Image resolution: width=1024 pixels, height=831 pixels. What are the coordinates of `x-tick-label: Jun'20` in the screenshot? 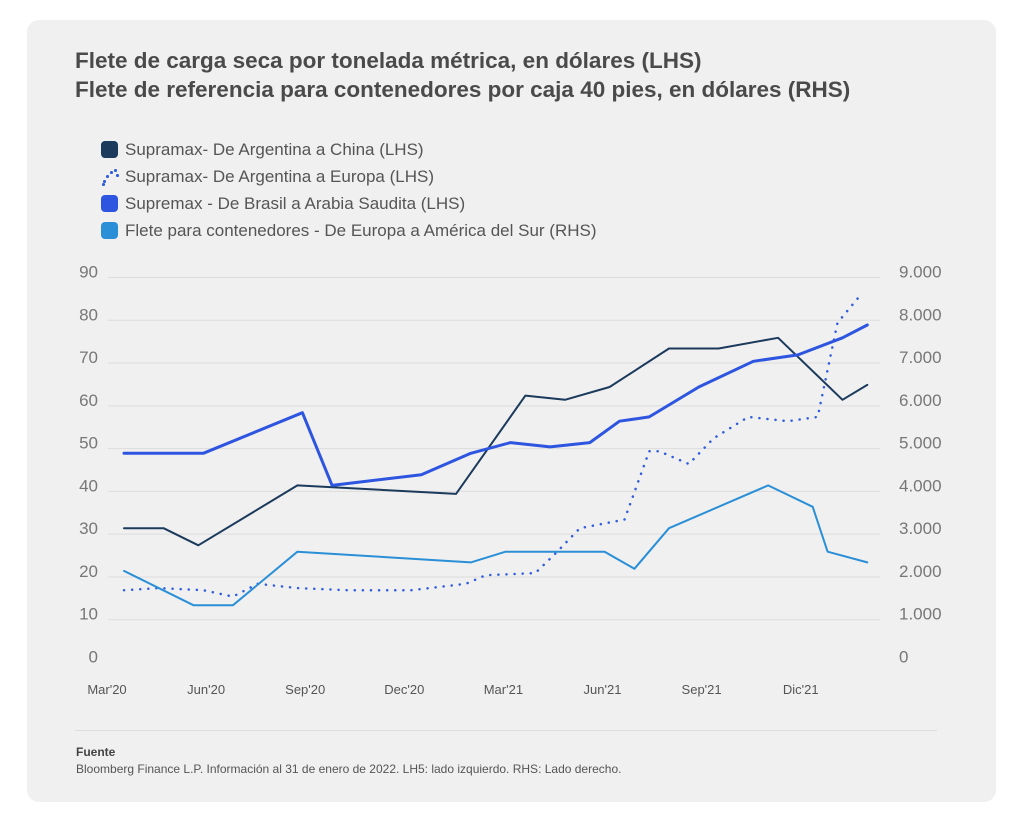 It's located at (206, 689).